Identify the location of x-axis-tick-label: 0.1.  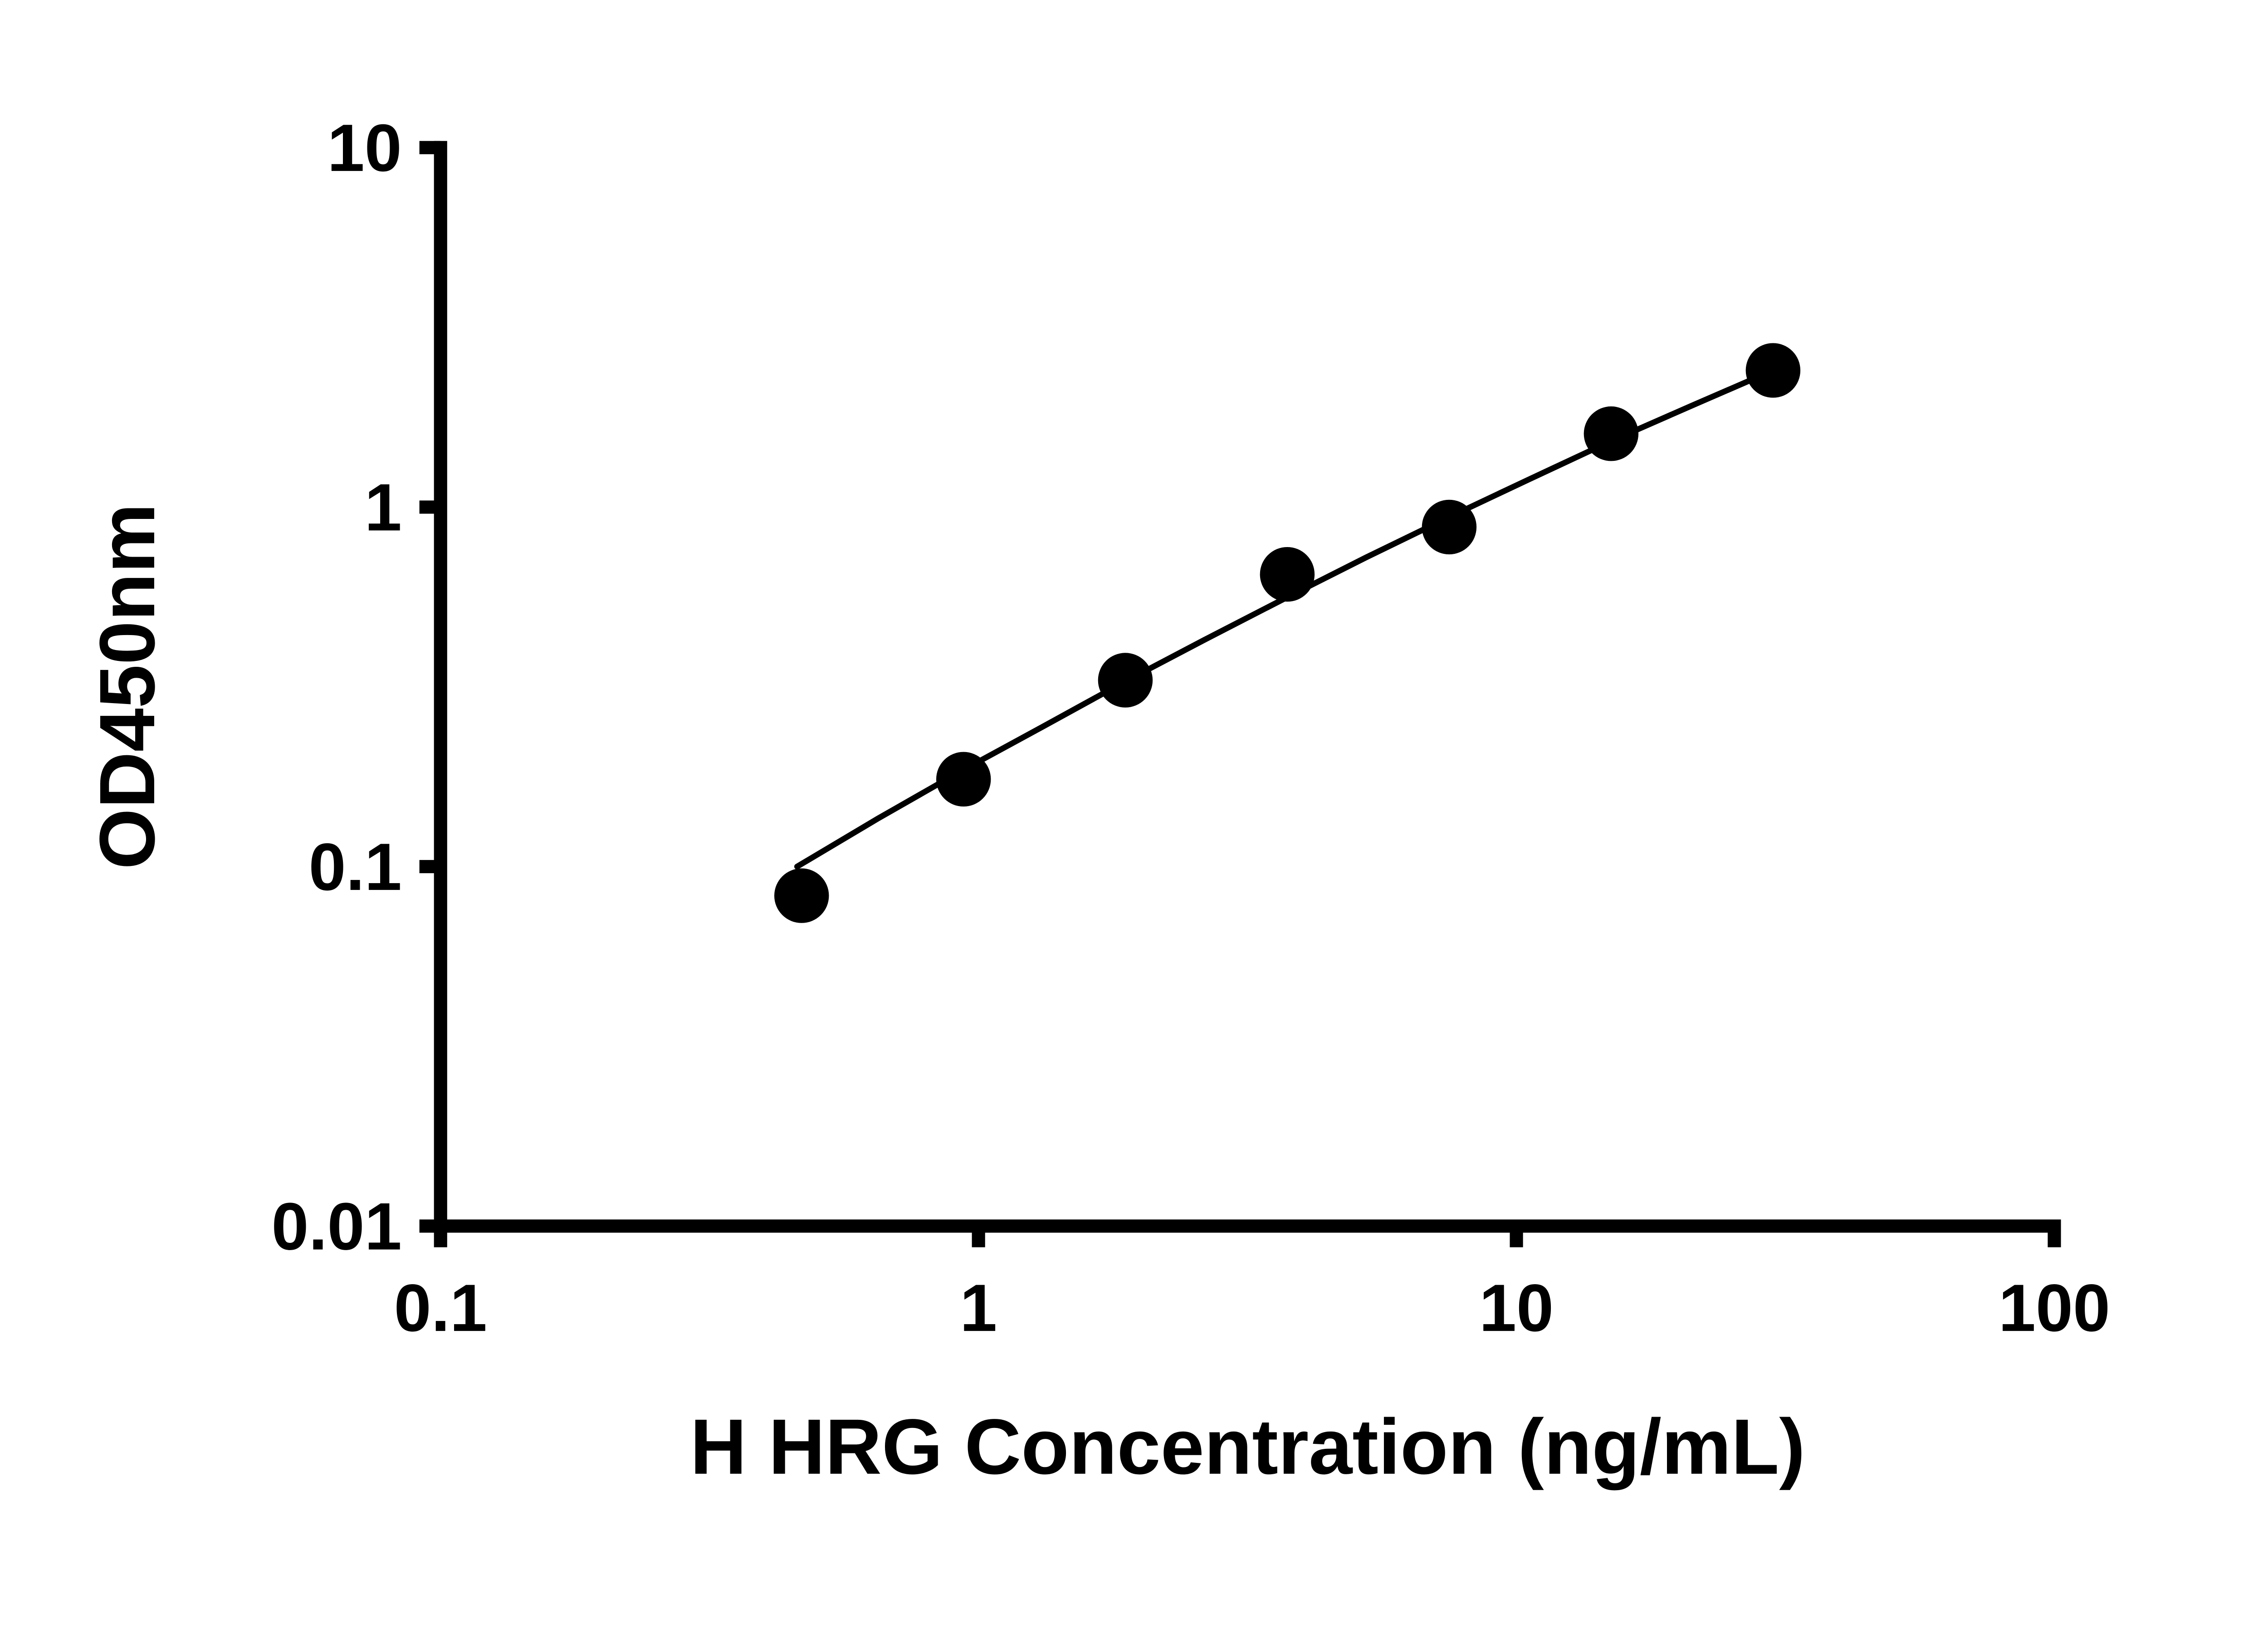
(441, 1308).